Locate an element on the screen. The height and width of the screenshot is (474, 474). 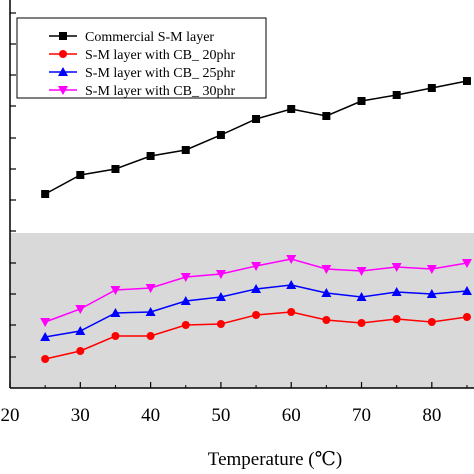
legend-box is located at coordinates (141, 58).